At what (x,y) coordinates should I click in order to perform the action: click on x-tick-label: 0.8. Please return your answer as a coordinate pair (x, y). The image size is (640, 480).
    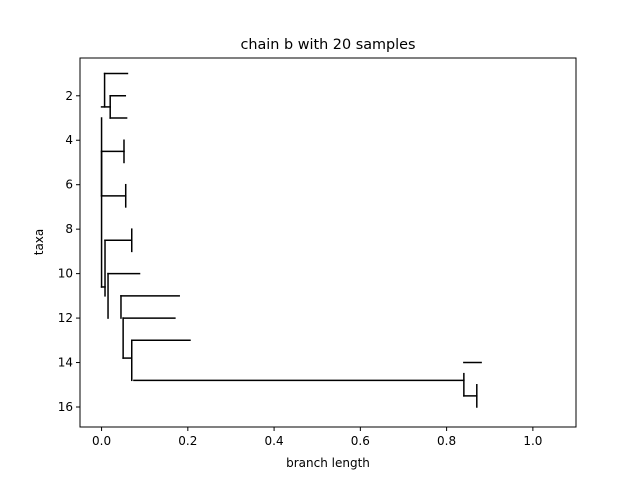
    Looking at the image, I should click on (446, 441).